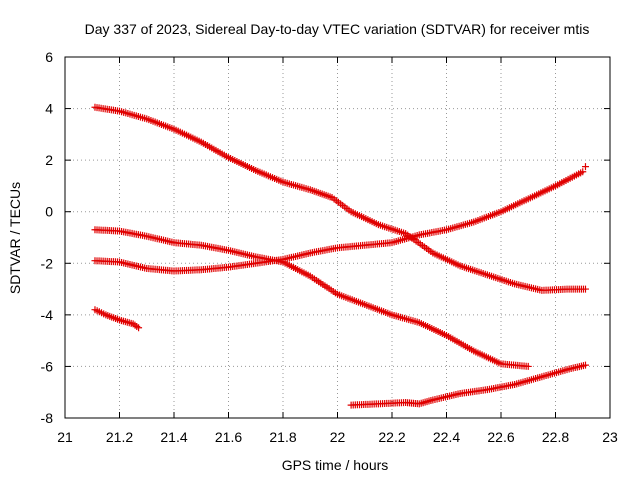 The image size is (640, 480). What do you see at coordinates (338, 437) in the screenshot?
I see `x-tick-label: 22` at bounding box center [338, 437].